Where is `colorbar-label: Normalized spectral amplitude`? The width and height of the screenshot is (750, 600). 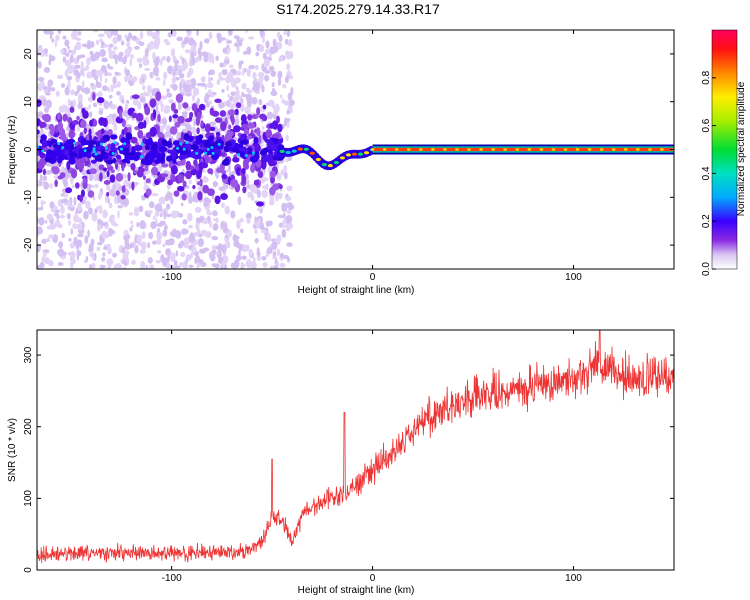 colorbar-label: Normalized spectral amplitude is located at coordinates (741, 148).